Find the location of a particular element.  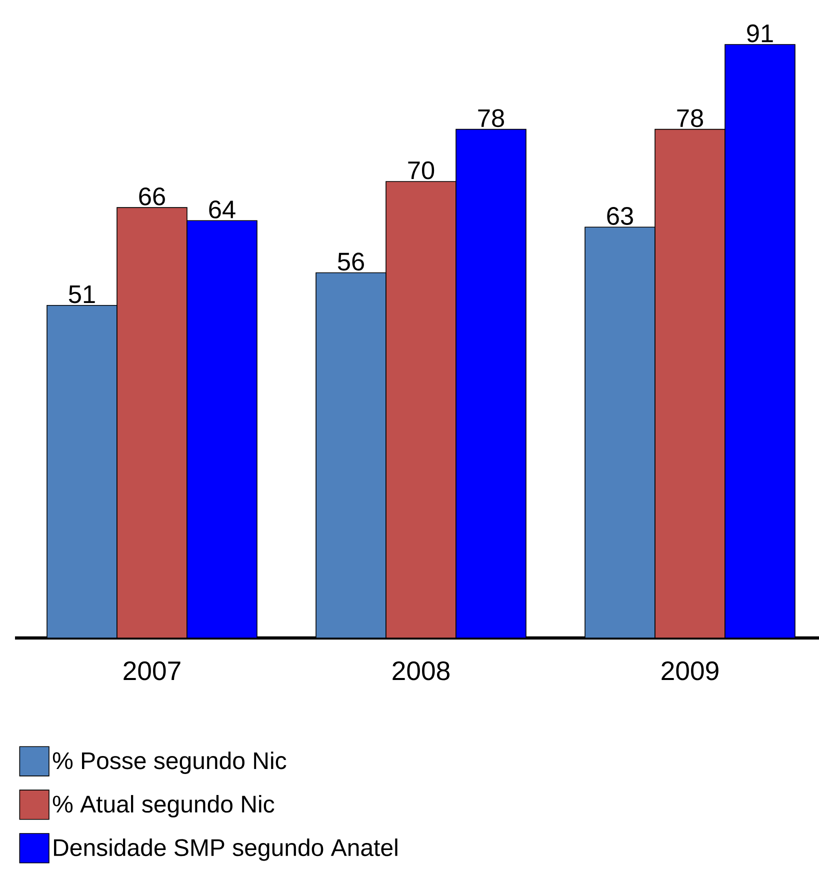

data-label: 51 is located at coordinates (81, 295).